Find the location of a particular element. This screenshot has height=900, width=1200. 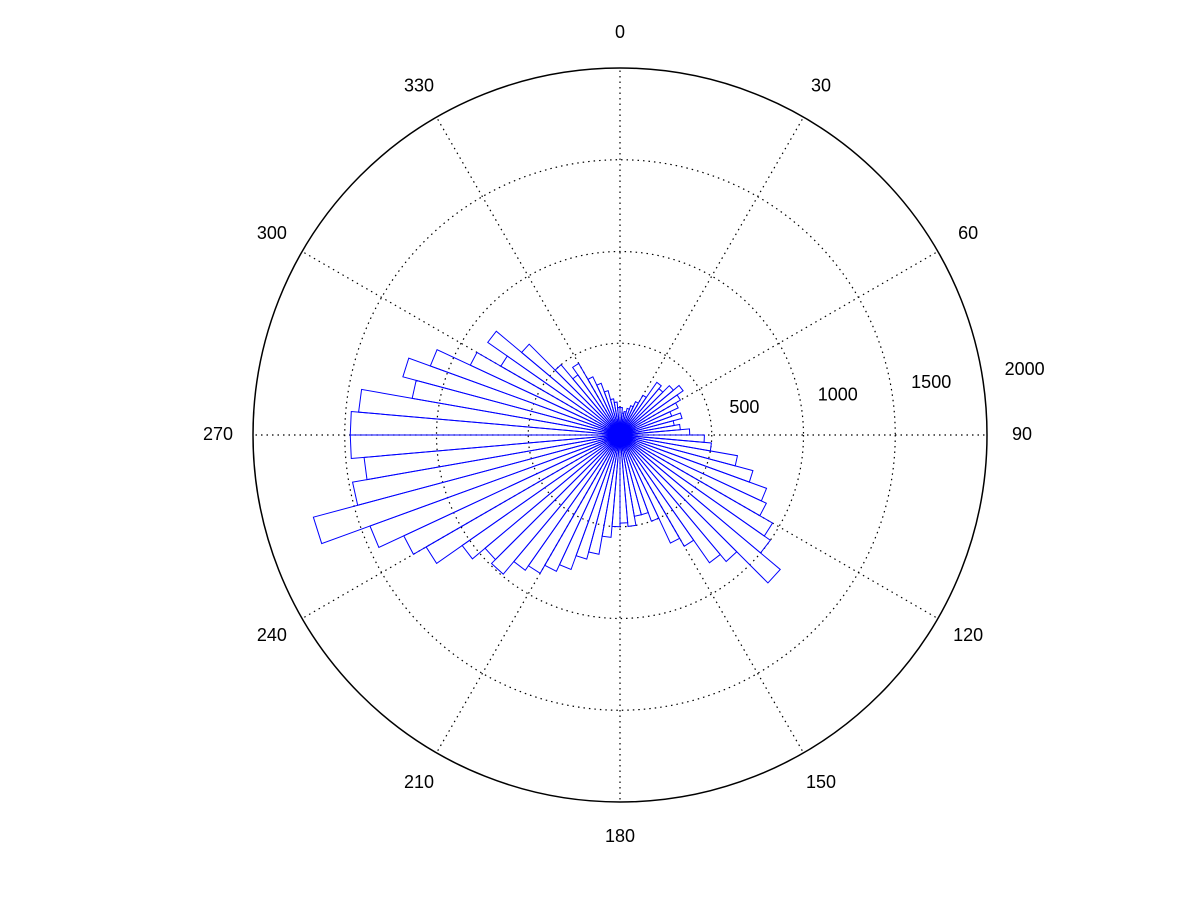

theta-tick-label: 120 is located at coordinates (968, 635).